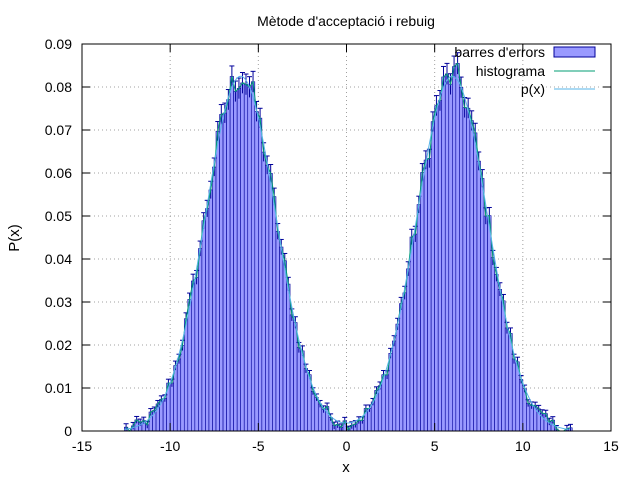 Image resolution: width=640 pixels, height=480 pixels. What do you see at coordinates (533, 89) in the screenshot?
I see `legend-label: p(x)` at bounding box center [533, 89].